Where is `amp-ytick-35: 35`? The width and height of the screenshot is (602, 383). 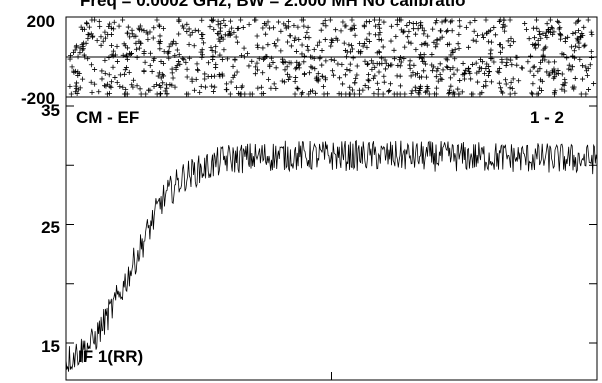
amp-ytick-35: 35 is located at coordinates (50, 110).